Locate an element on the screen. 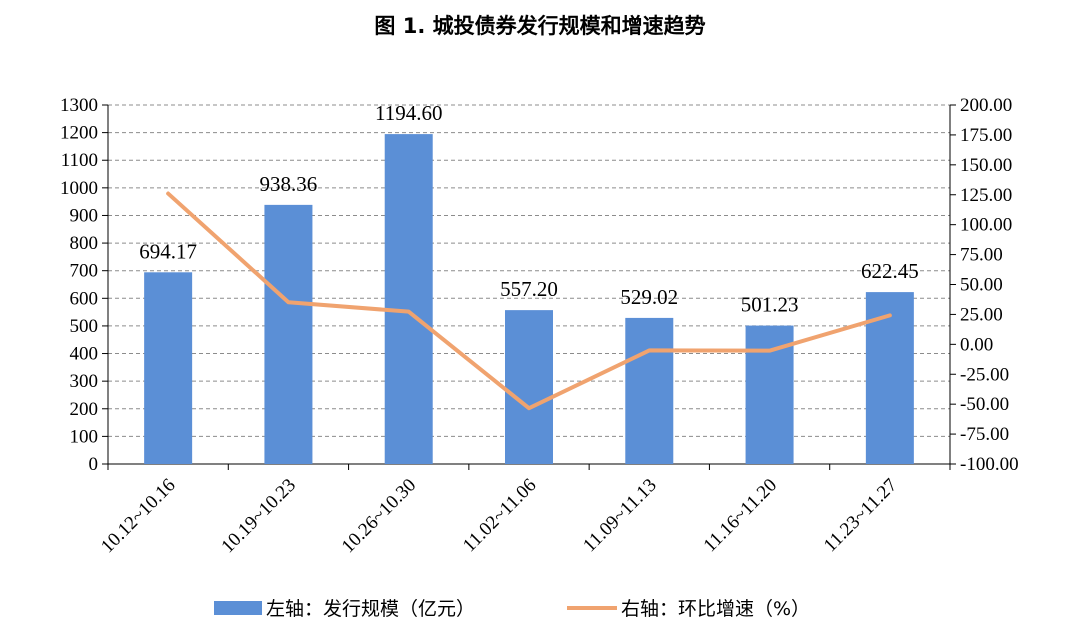 The width and height of the screenshot is (1080, 635). left-tick-label: 600 is located at coordinates (84, 298).